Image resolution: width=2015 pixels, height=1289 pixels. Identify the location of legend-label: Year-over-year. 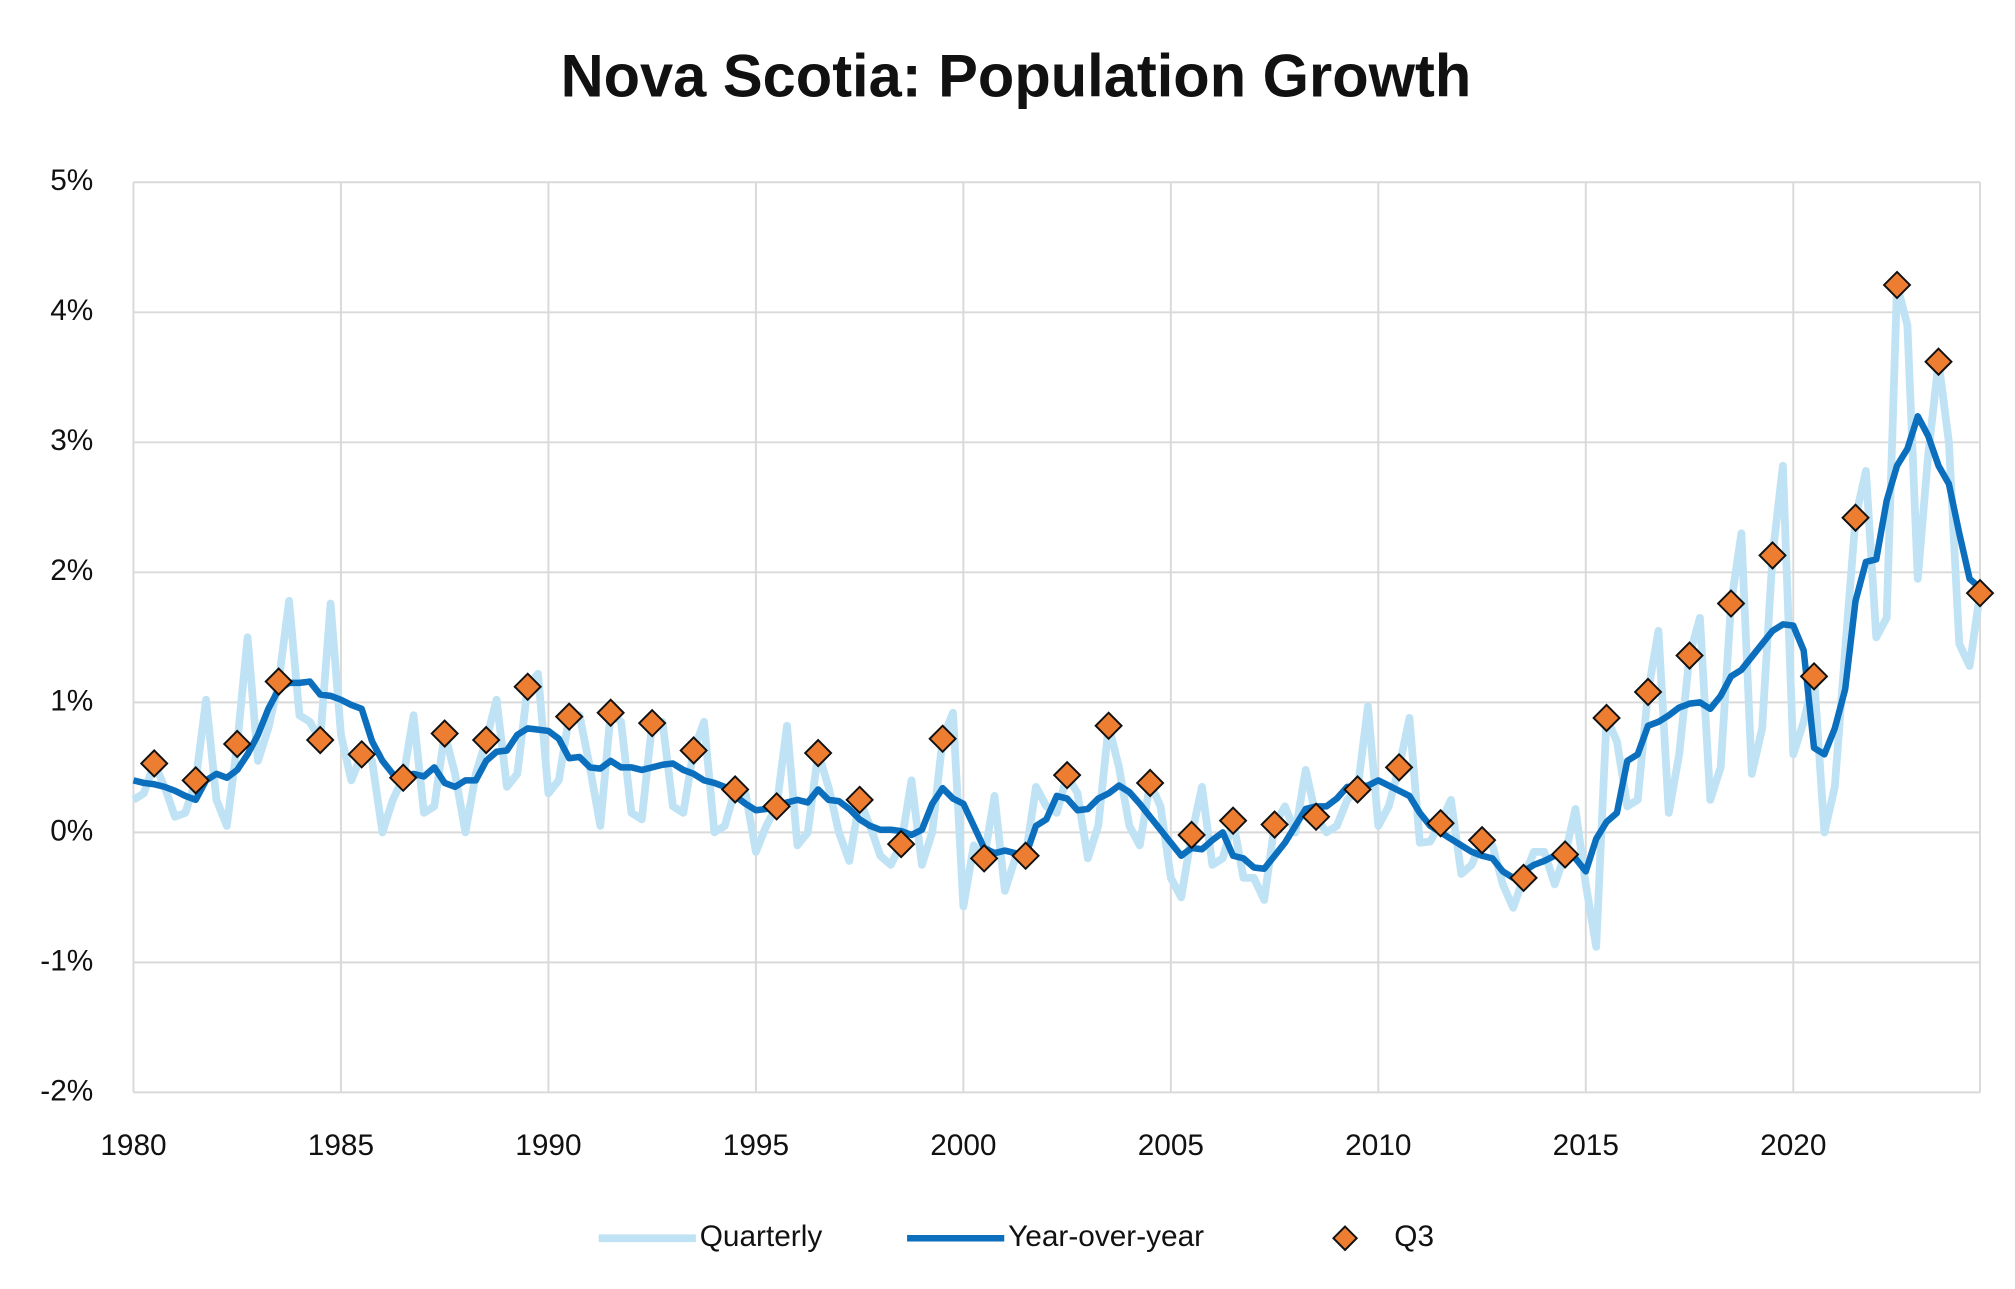
(1106, 1236).